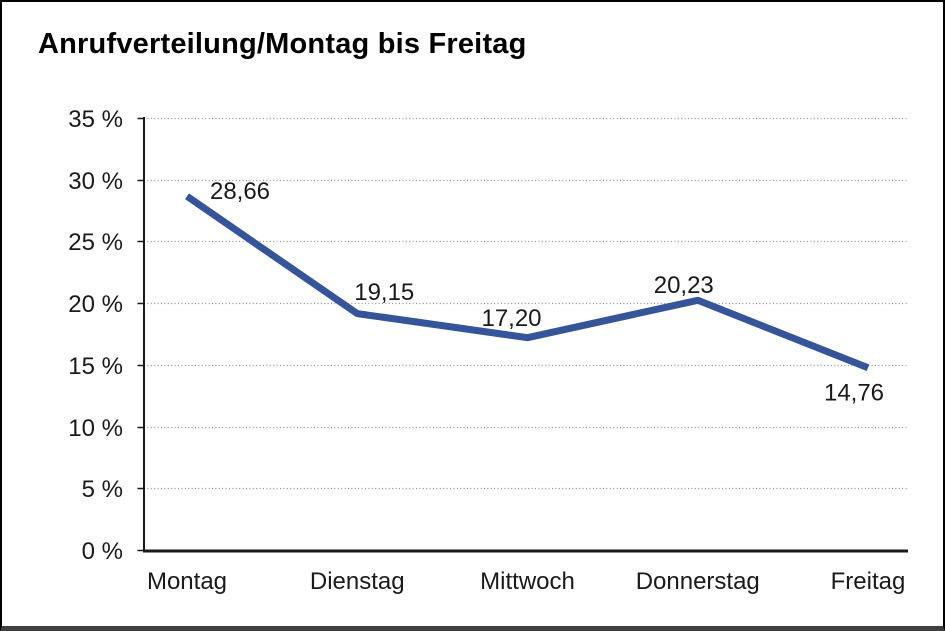 The image size is (945, 631). Describe the element at coordinates (511, 318) in the screenshot. I see `data-label: 17,20` at that location.